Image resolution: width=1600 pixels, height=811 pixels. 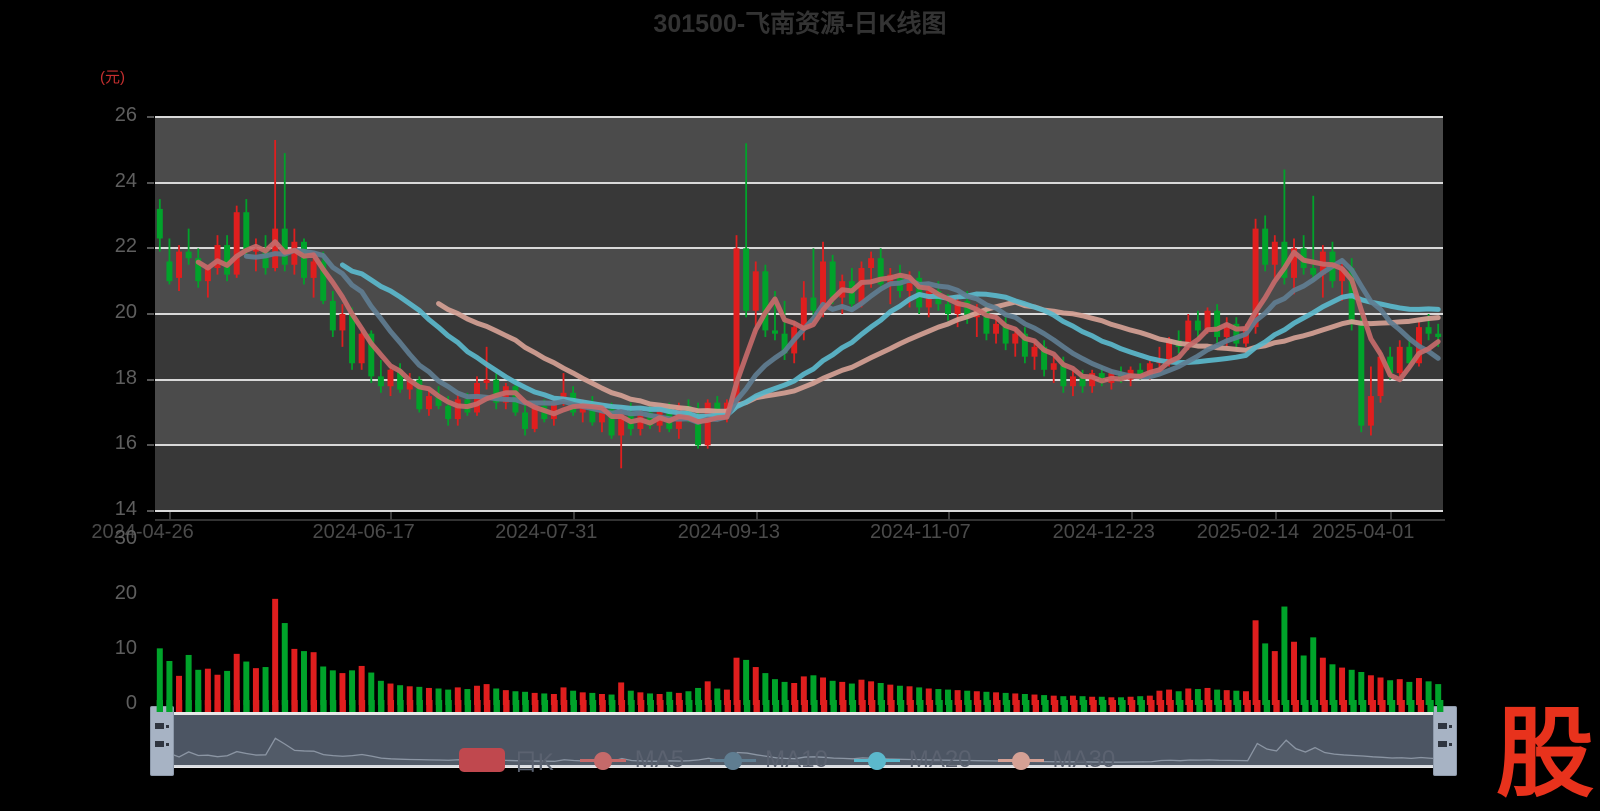 I want to click on date-tick-label: 2024-09-13, so click(x=729, y=532).